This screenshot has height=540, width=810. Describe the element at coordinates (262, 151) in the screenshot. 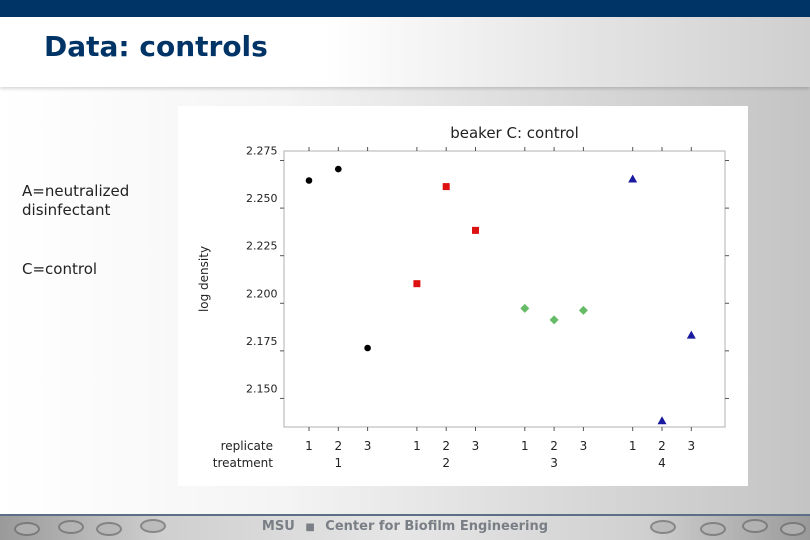

I see `y-tick-label: 2.275` at that location.